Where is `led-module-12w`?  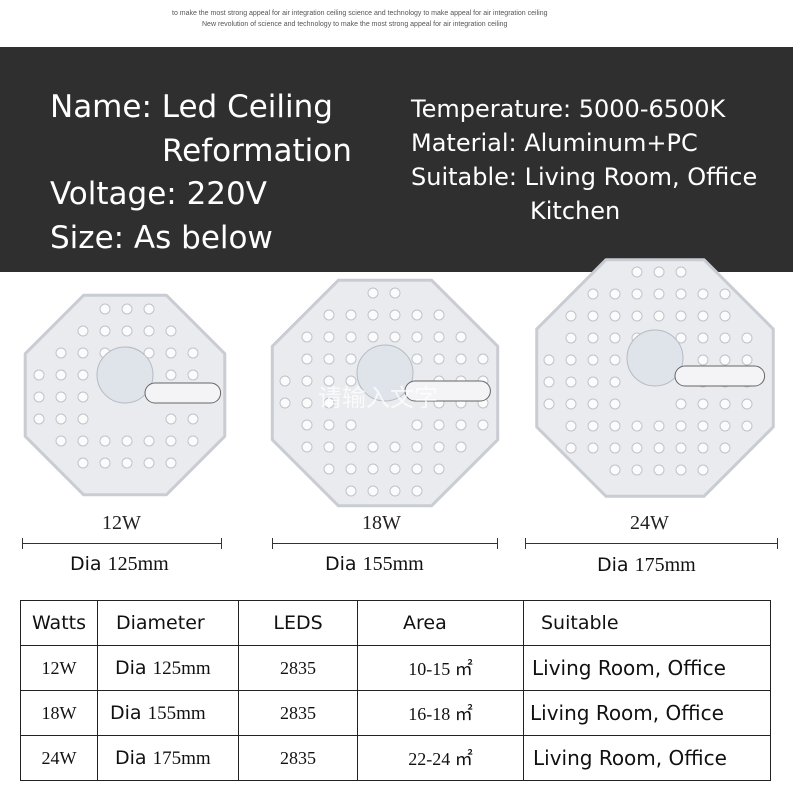
led-module-12w is located at coordinates (125, 395).